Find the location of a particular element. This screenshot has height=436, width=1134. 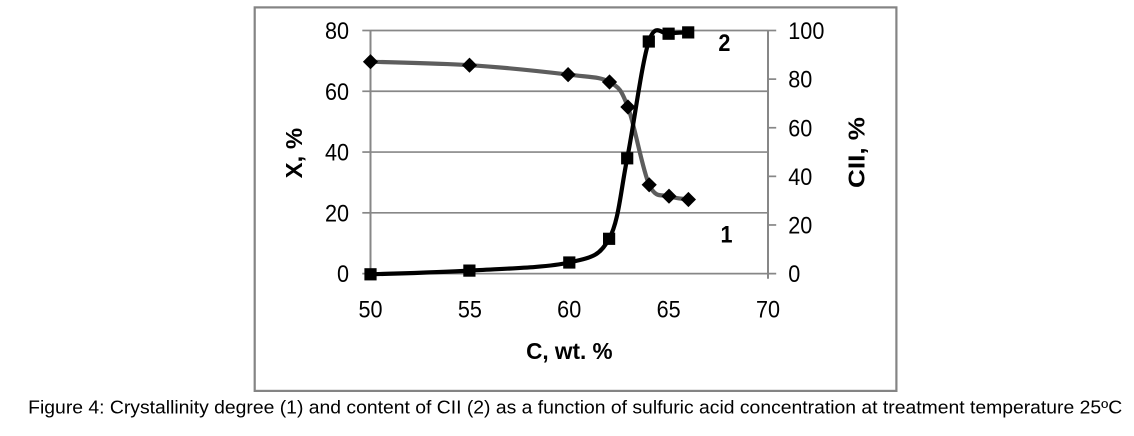

svg-text: 70 is located at coordinates (768, 308).